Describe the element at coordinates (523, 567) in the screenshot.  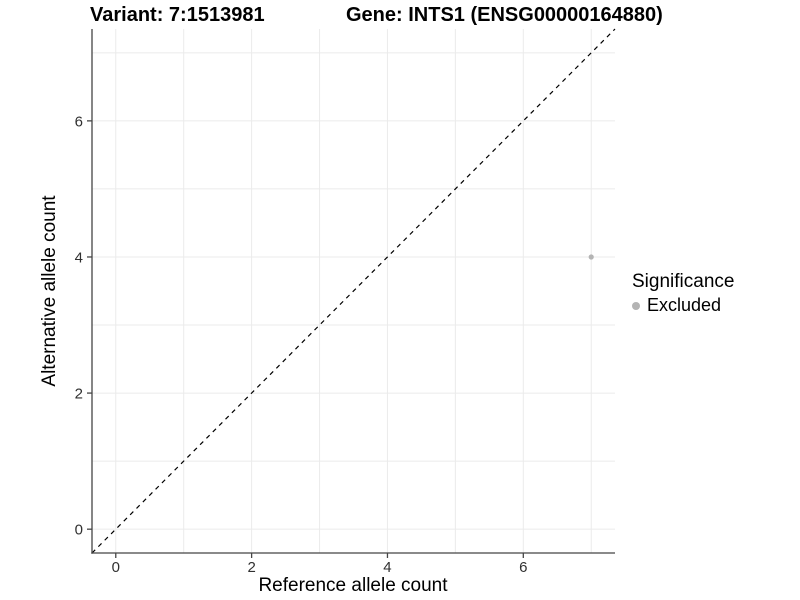
I see `x-tick-label: 6` at that location.